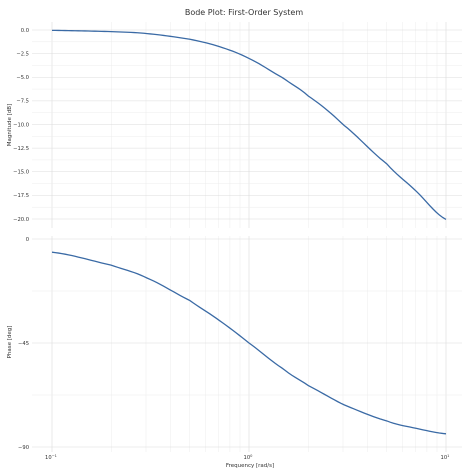  Describe the element at coordinates (21, 173) in the screenshot. I see `y-tick-label: −15.0` at that location.